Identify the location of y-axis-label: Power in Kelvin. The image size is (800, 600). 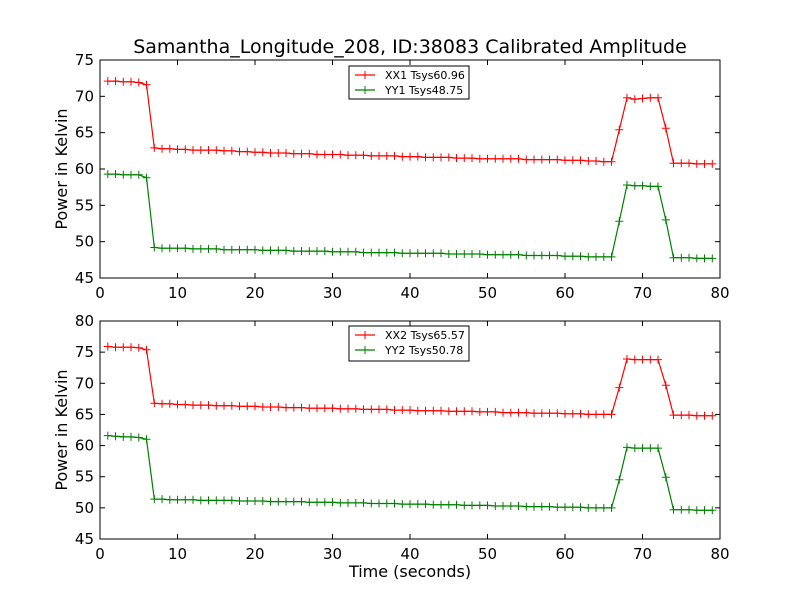
(61, 429).